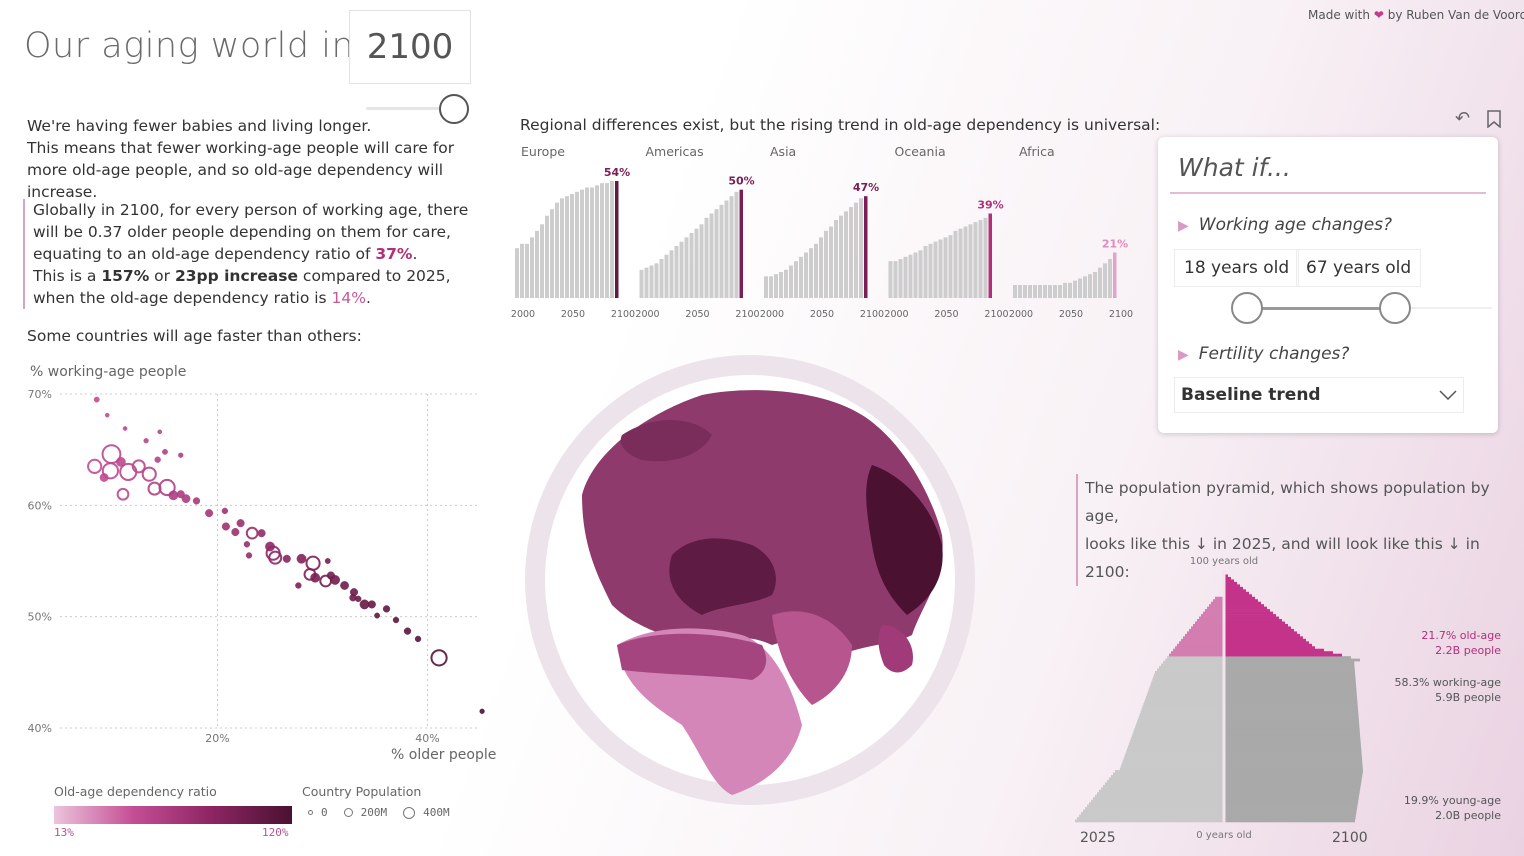 The height and width of the screenshot is (856, 1524). I want to click on scatter-xtick: 20%, so click(217, 738).